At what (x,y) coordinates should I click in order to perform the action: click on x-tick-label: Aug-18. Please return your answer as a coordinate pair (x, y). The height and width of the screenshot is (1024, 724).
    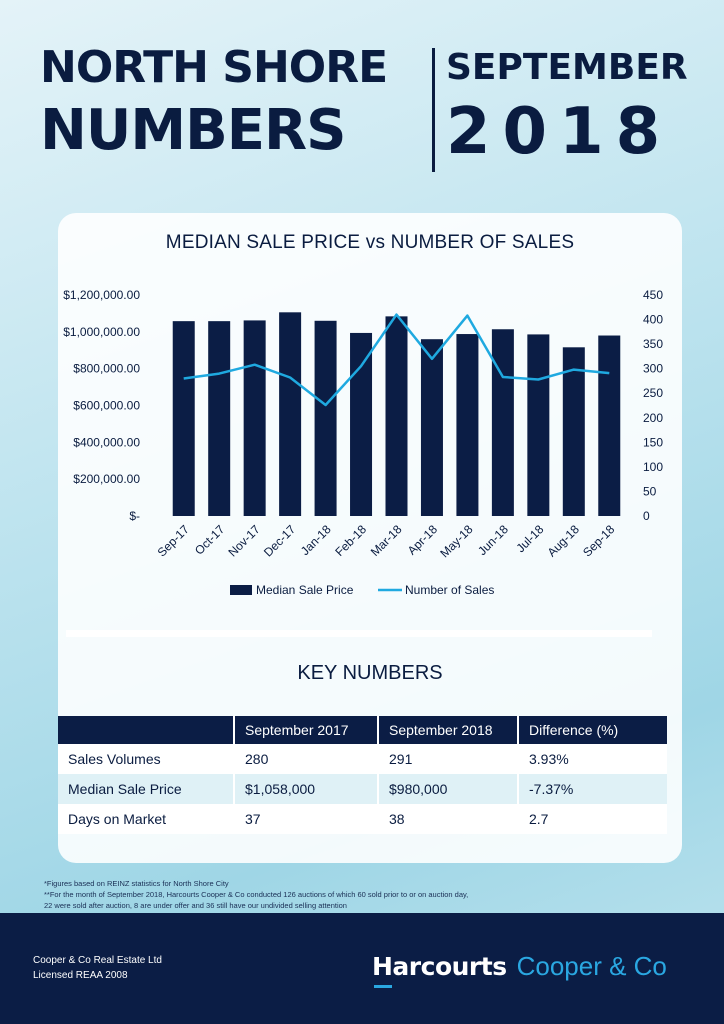
    Looking at the image, I should click on (563, 540).